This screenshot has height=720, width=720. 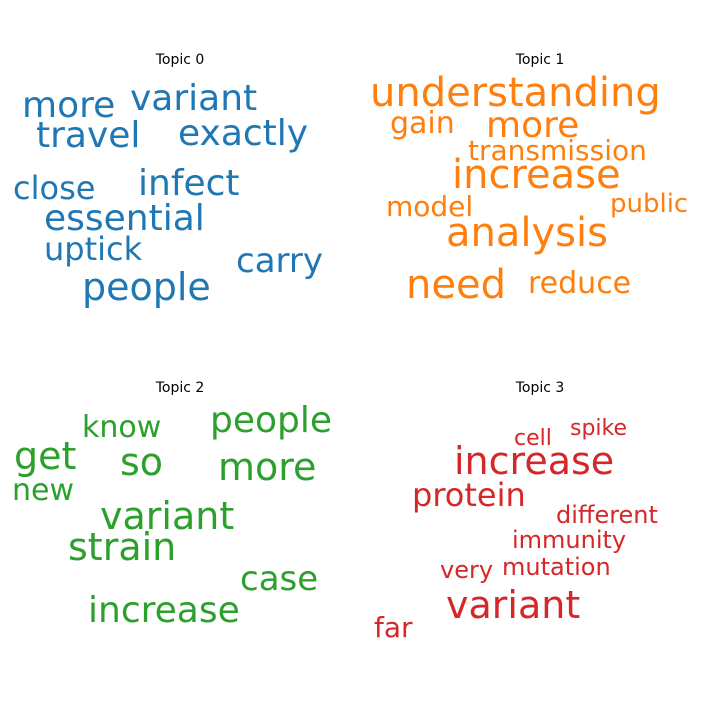 What do you see at coordinates (557, 150) in the screenshot?
I see `word-transmission: transmission` at bounding box center [557, 150].